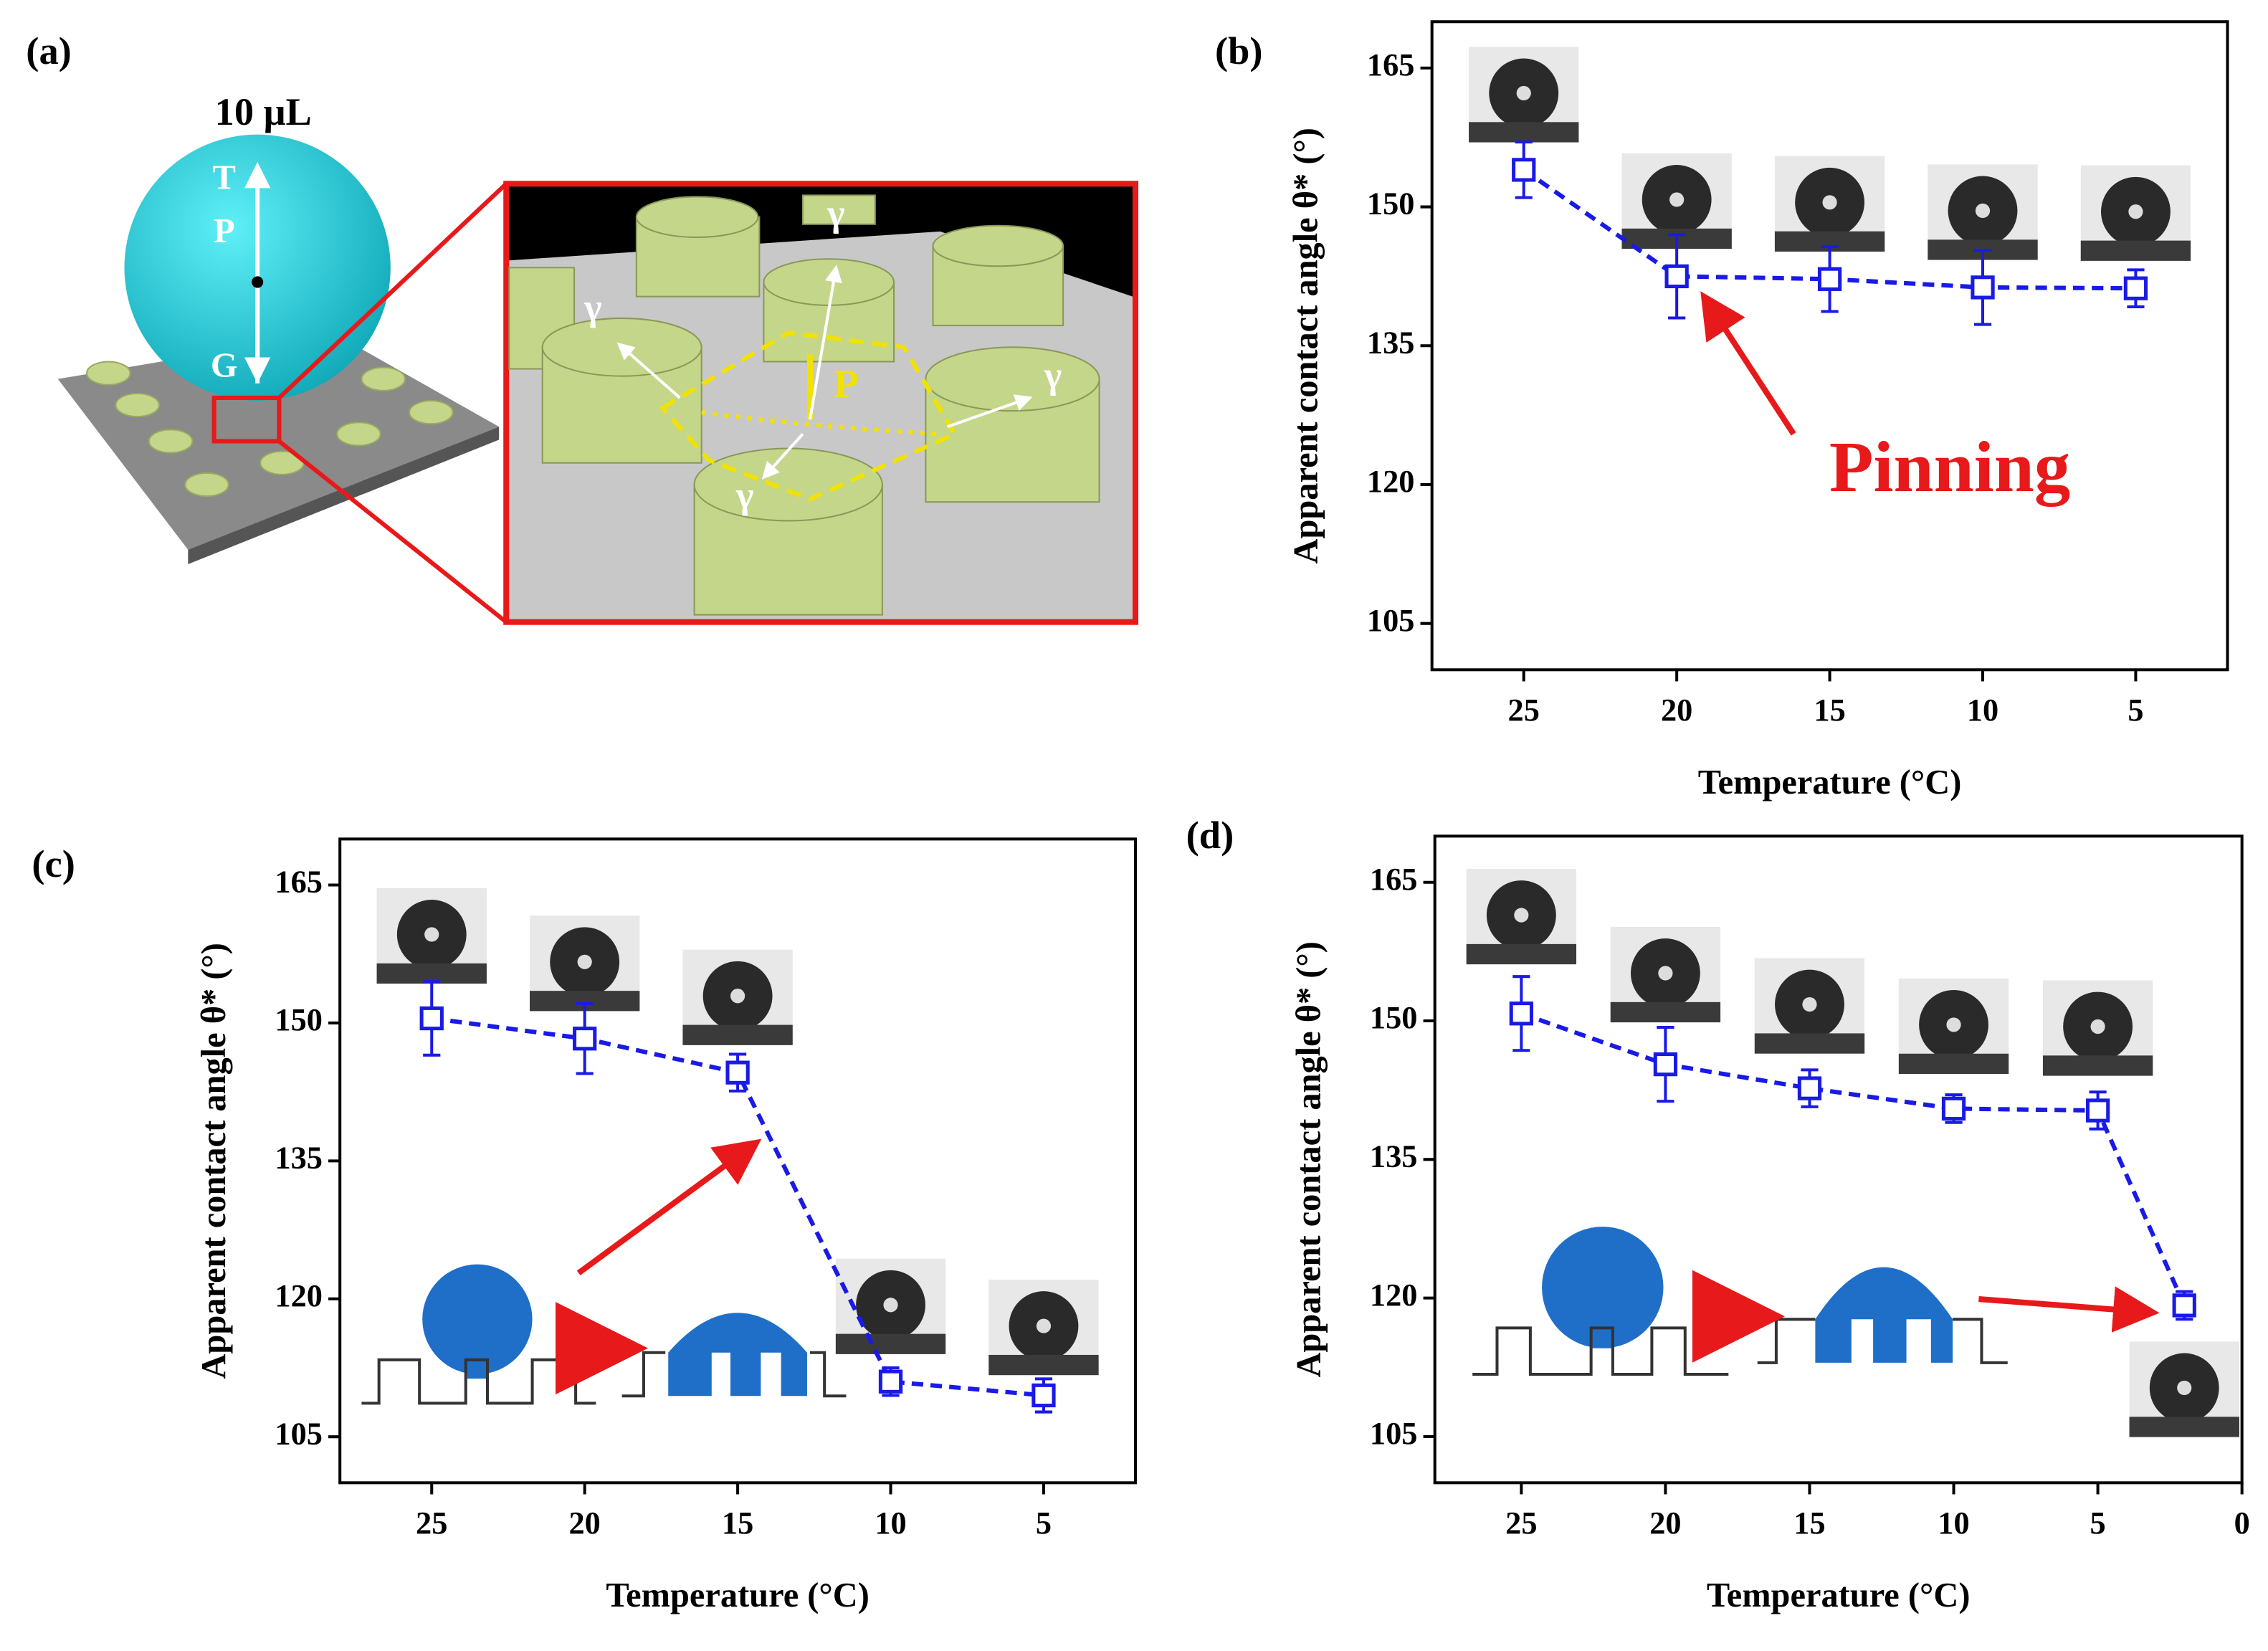  What do you see at coordinates (846, 384) in the screenshot?
I see `pressure-label: P` at bounding box center [846, 384].